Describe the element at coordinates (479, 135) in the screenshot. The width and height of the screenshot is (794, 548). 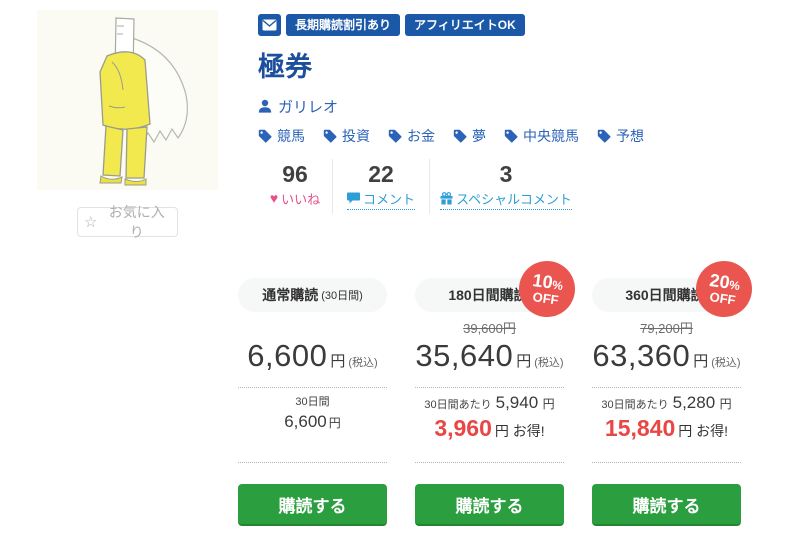
I see `tag-label: 夢` at that location.